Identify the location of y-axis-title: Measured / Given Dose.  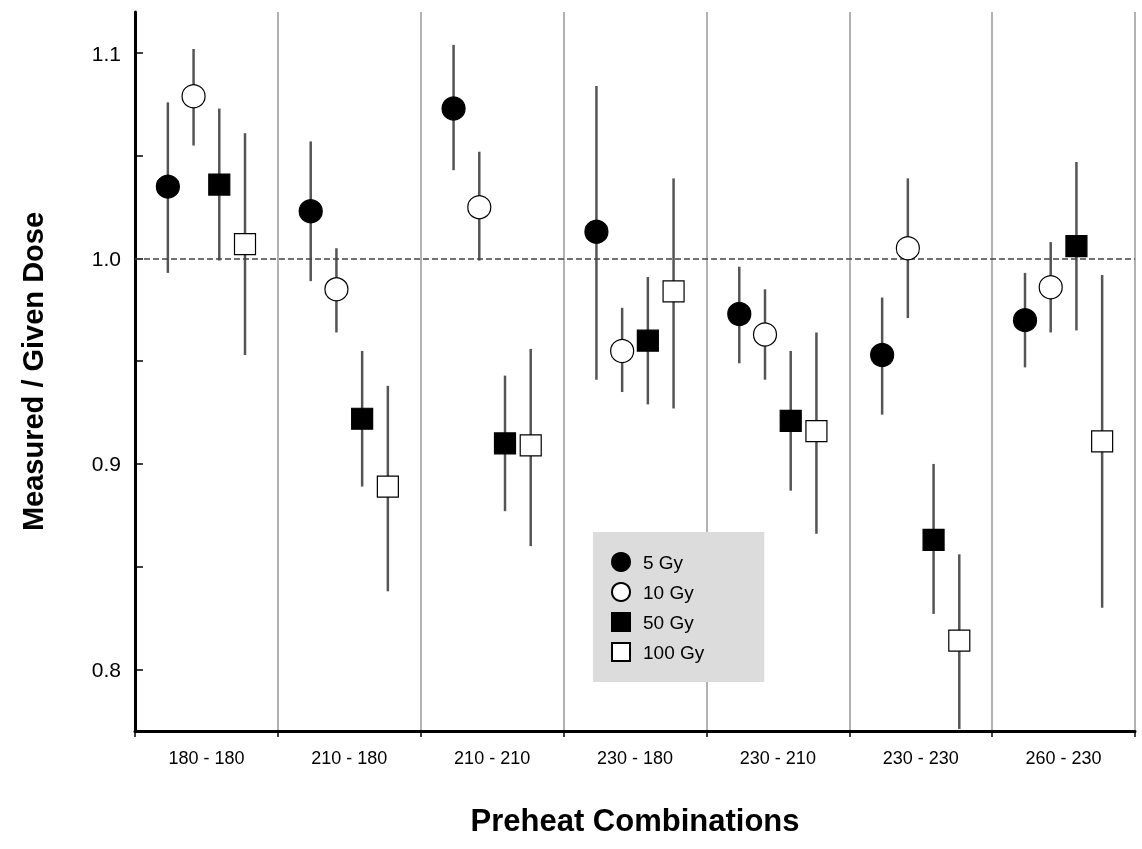
(32, 371).